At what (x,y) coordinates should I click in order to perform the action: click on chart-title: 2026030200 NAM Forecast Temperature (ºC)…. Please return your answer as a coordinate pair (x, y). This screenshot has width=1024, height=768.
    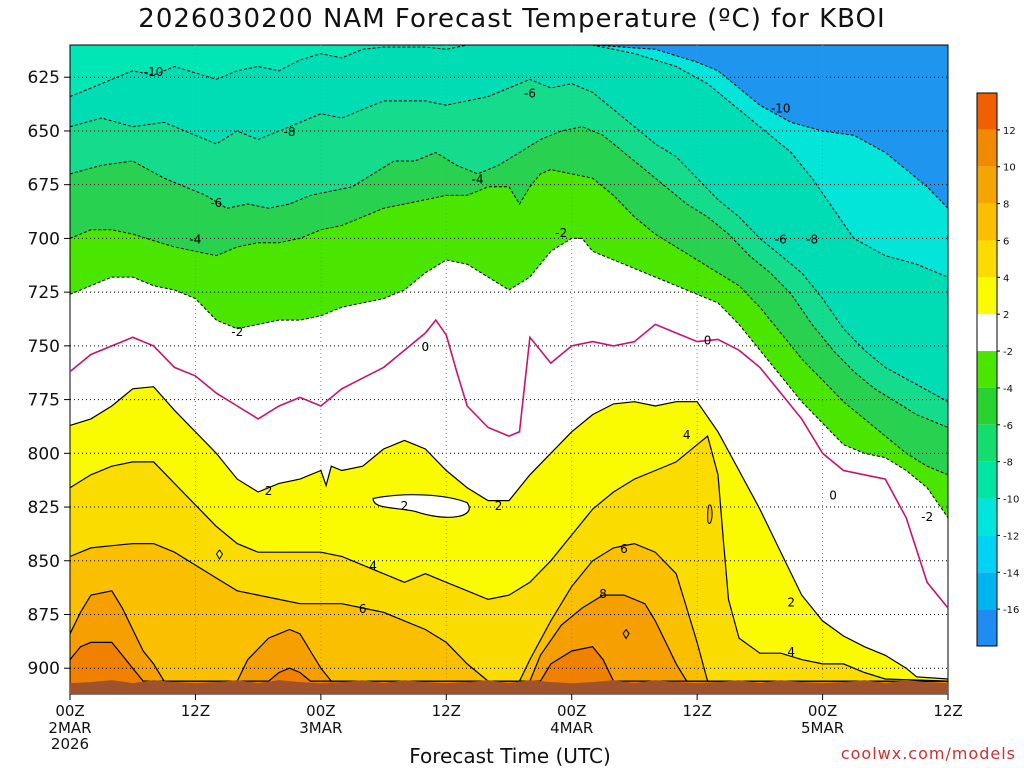
    Looking at the image, I should click on (512, 19).